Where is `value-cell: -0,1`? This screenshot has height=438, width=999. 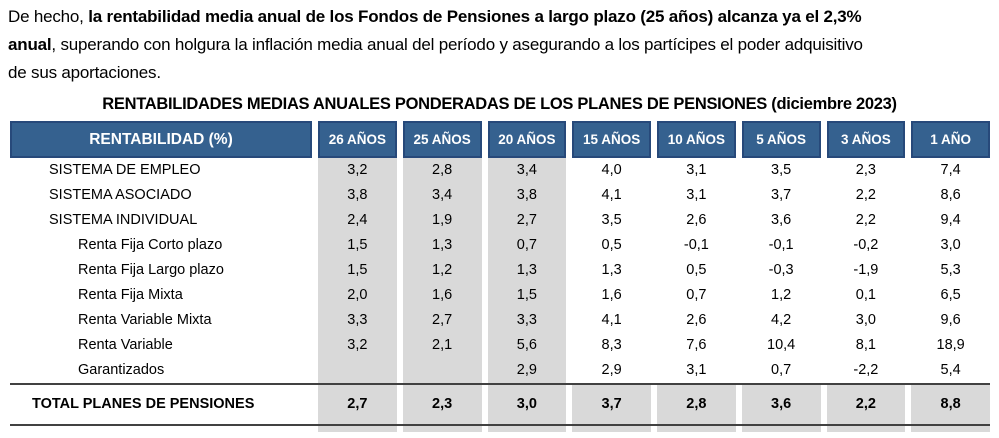 value-cell: -0,1 is located at coordinates (696, 245).